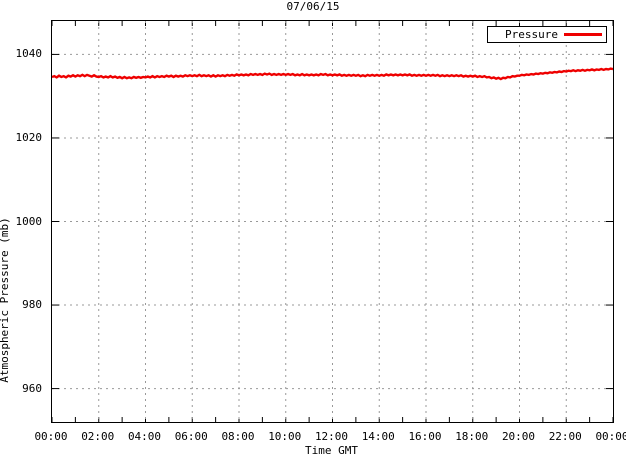 This screenshot has width=626, height=459. I want to click on x-tick-label-2: 04:00, so click(144, 436).